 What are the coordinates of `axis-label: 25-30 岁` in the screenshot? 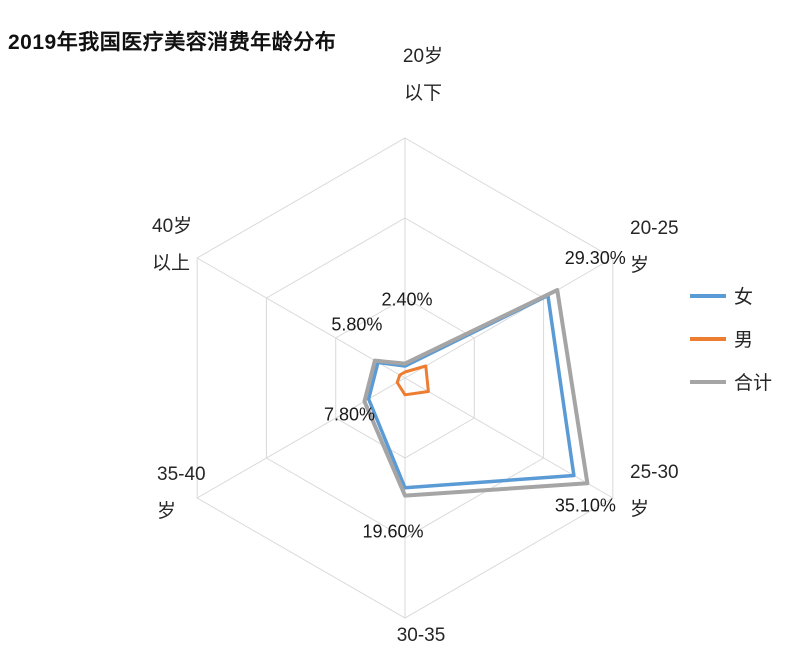 It's located at (654, 491).